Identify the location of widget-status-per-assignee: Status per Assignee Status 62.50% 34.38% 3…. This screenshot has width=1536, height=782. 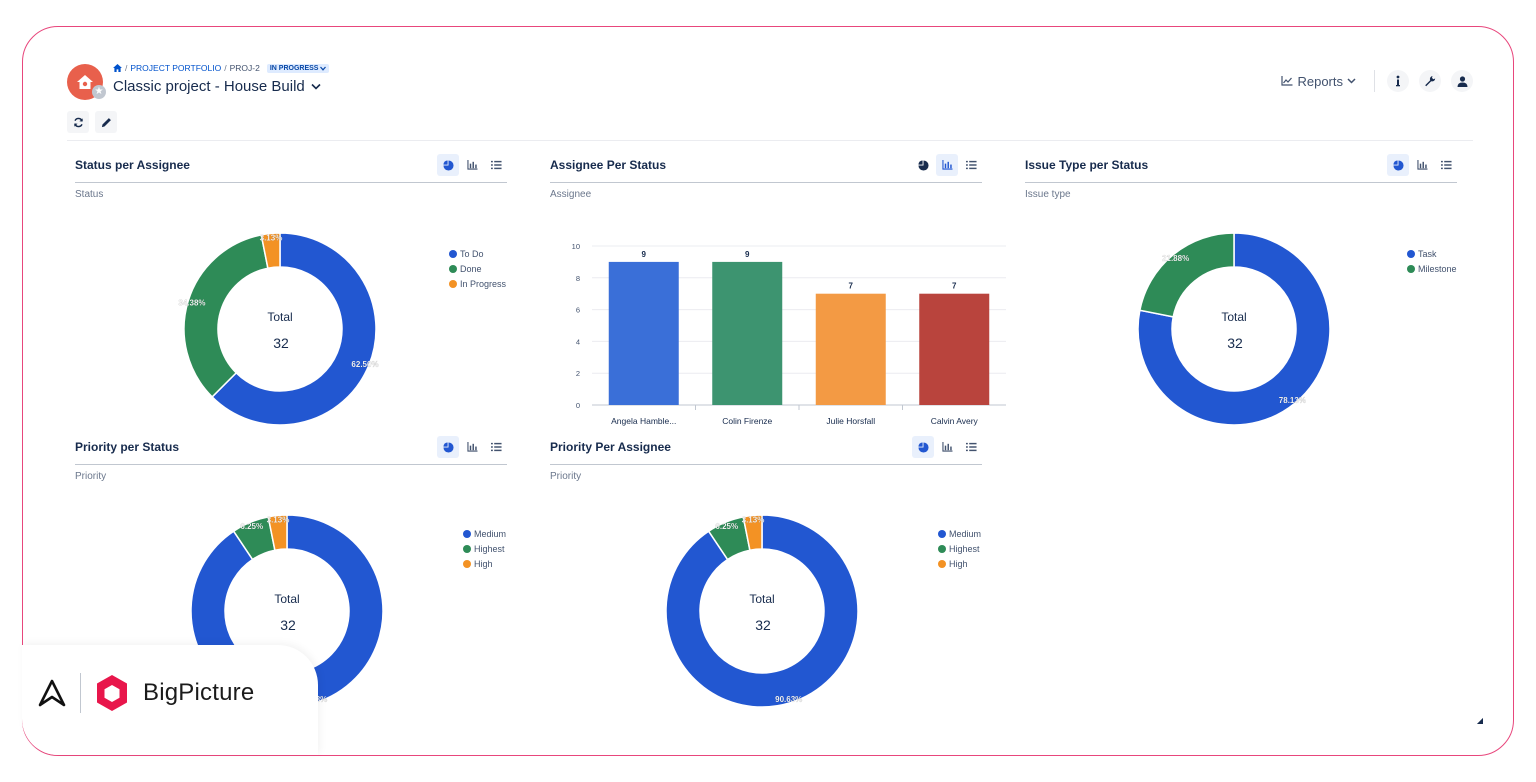
(287, 290).